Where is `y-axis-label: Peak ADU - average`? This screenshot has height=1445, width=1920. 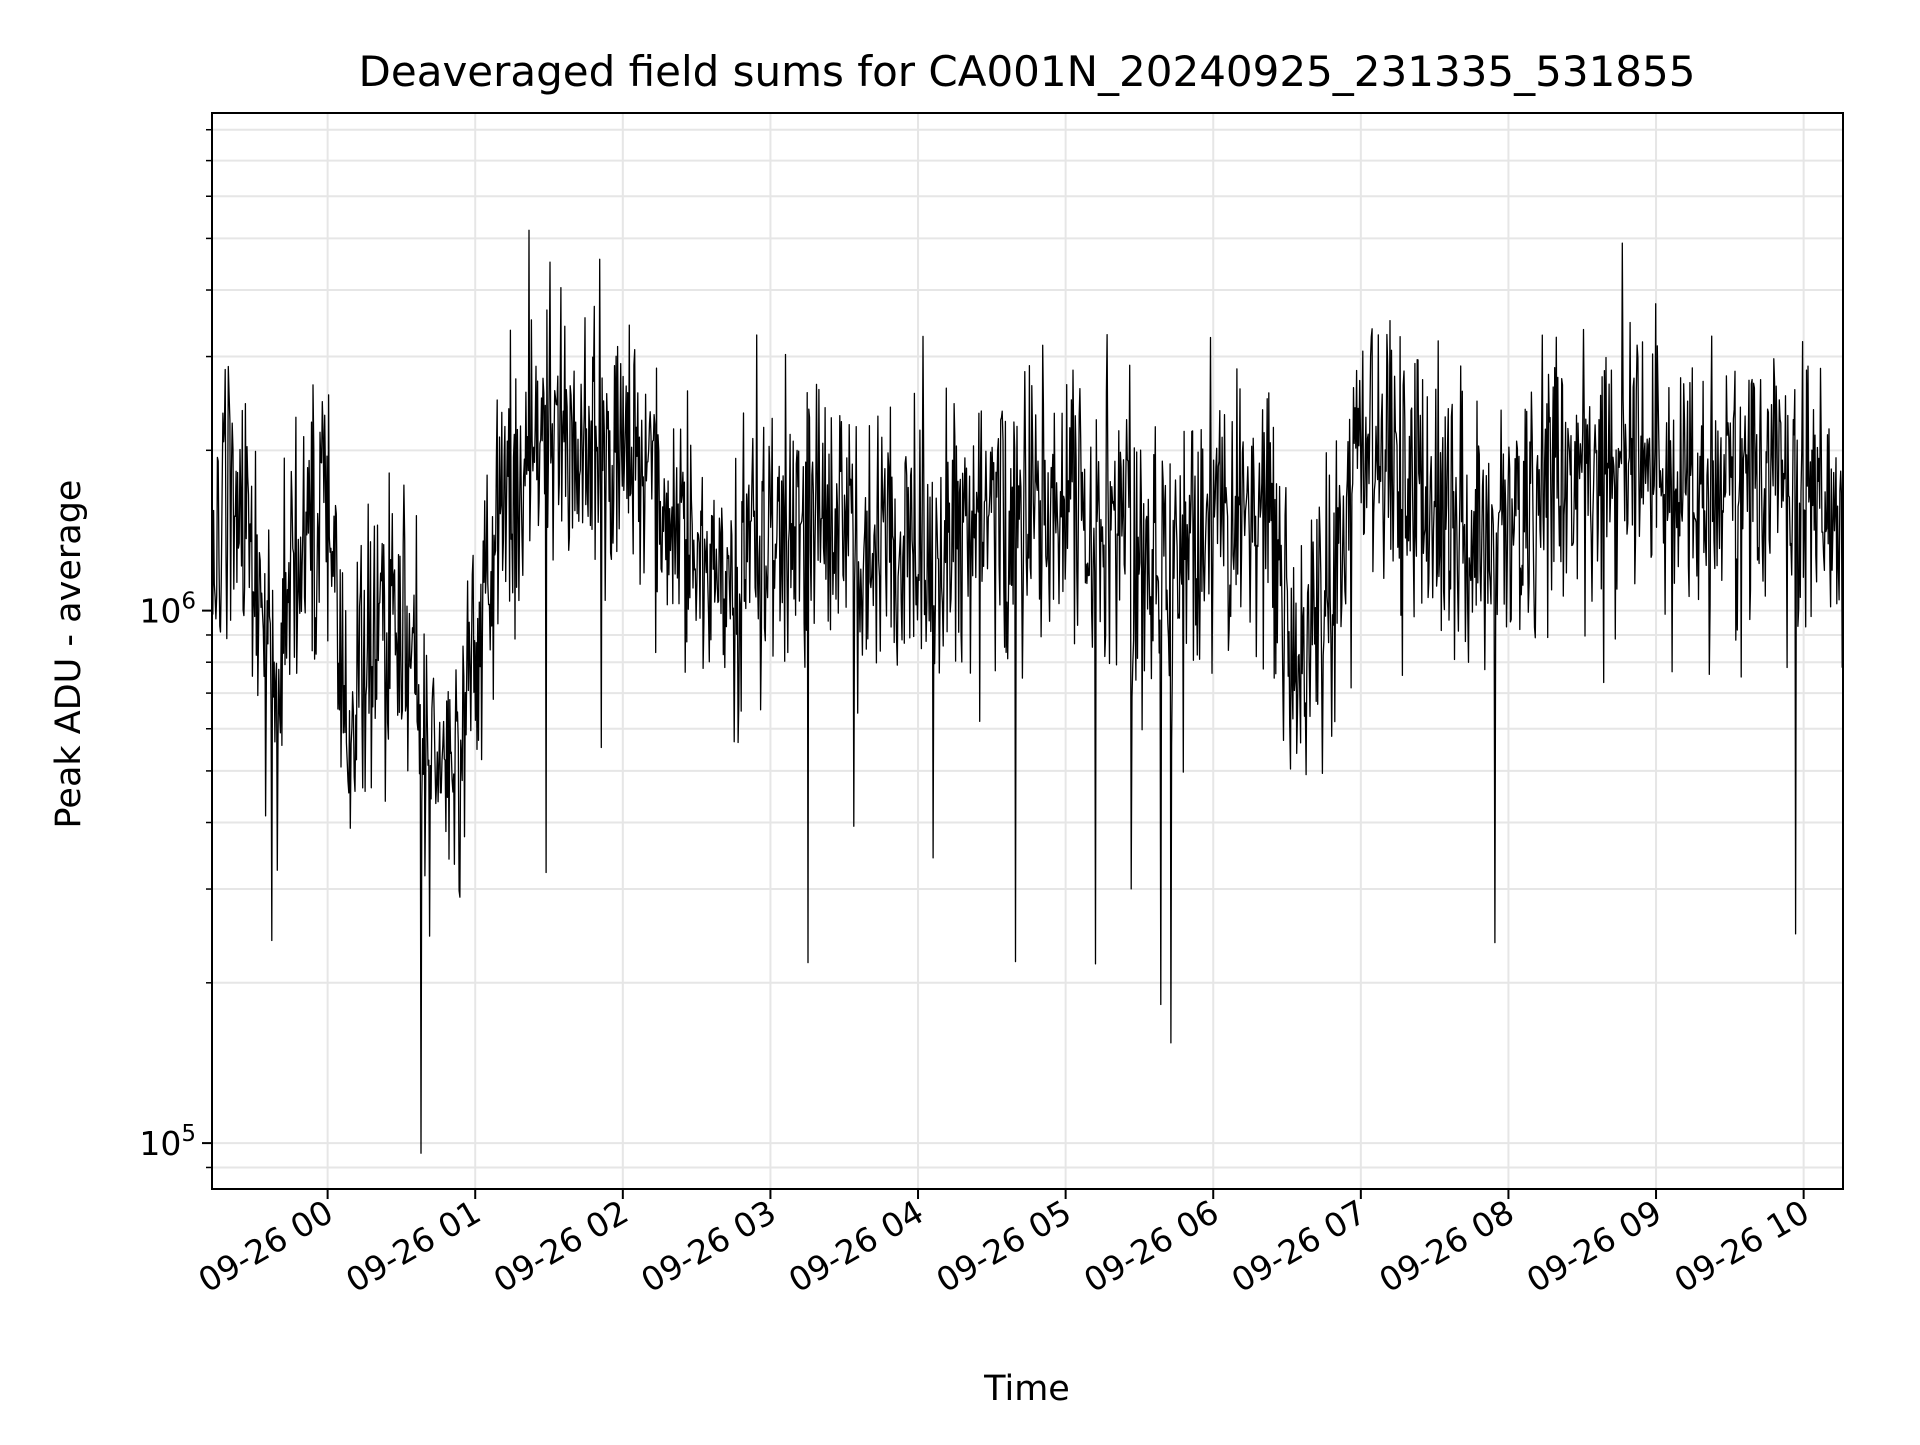
y-axis-label: Peak ADU - average is located at coordinates (69, 654).